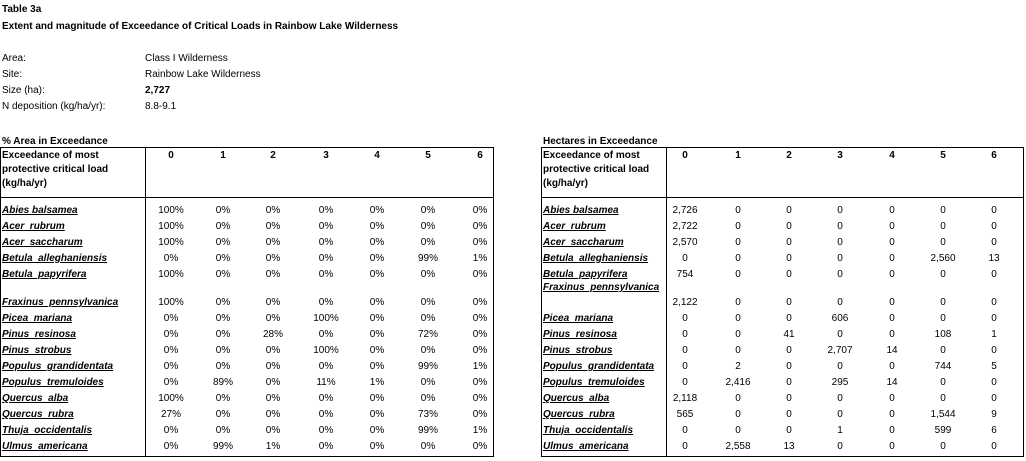  I want to click on table-cell: 2,707, so click(840, 350).